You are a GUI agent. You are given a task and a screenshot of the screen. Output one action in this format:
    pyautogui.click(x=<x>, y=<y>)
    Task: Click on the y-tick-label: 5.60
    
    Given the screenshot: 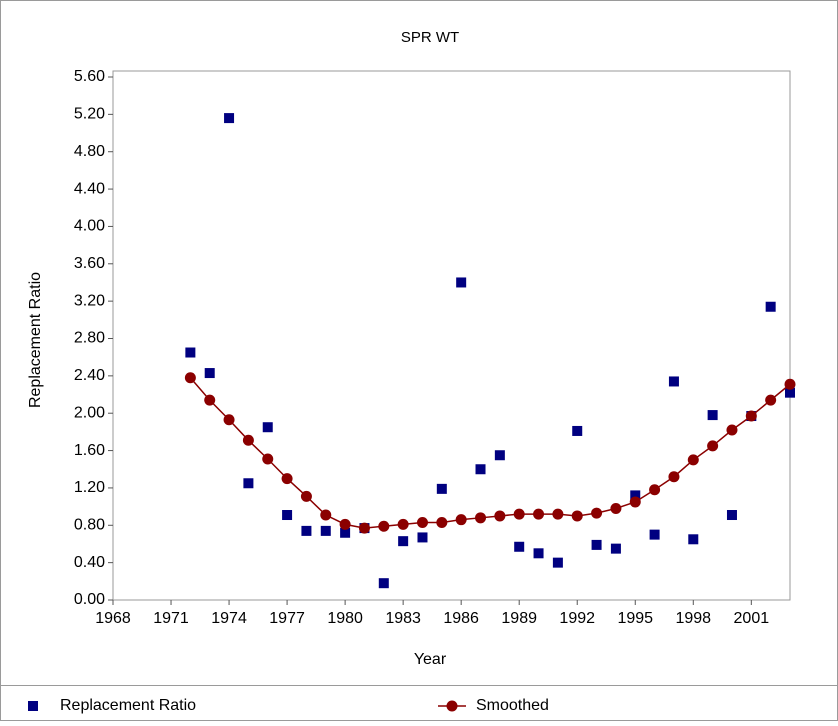 What is the action you would take?
    pyautogui.click(x=89, y=76)
    